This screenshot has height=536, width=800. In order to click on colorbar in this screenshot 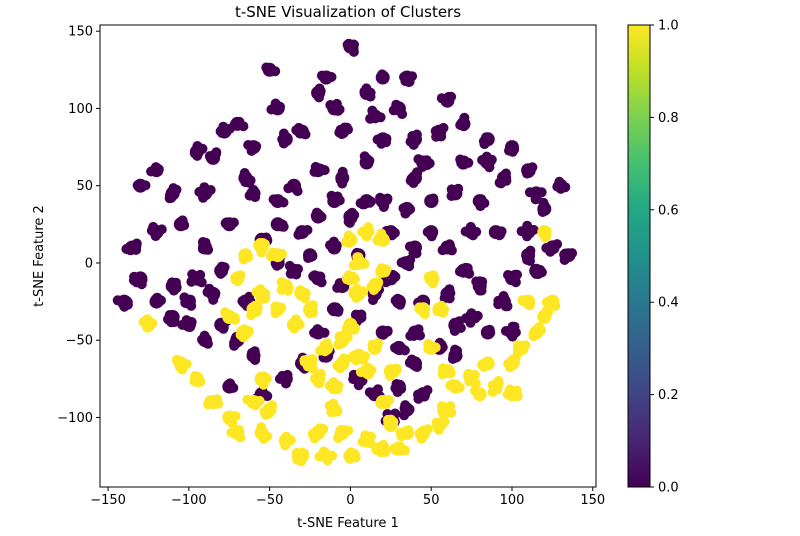, I will do `click(639, 256)`.